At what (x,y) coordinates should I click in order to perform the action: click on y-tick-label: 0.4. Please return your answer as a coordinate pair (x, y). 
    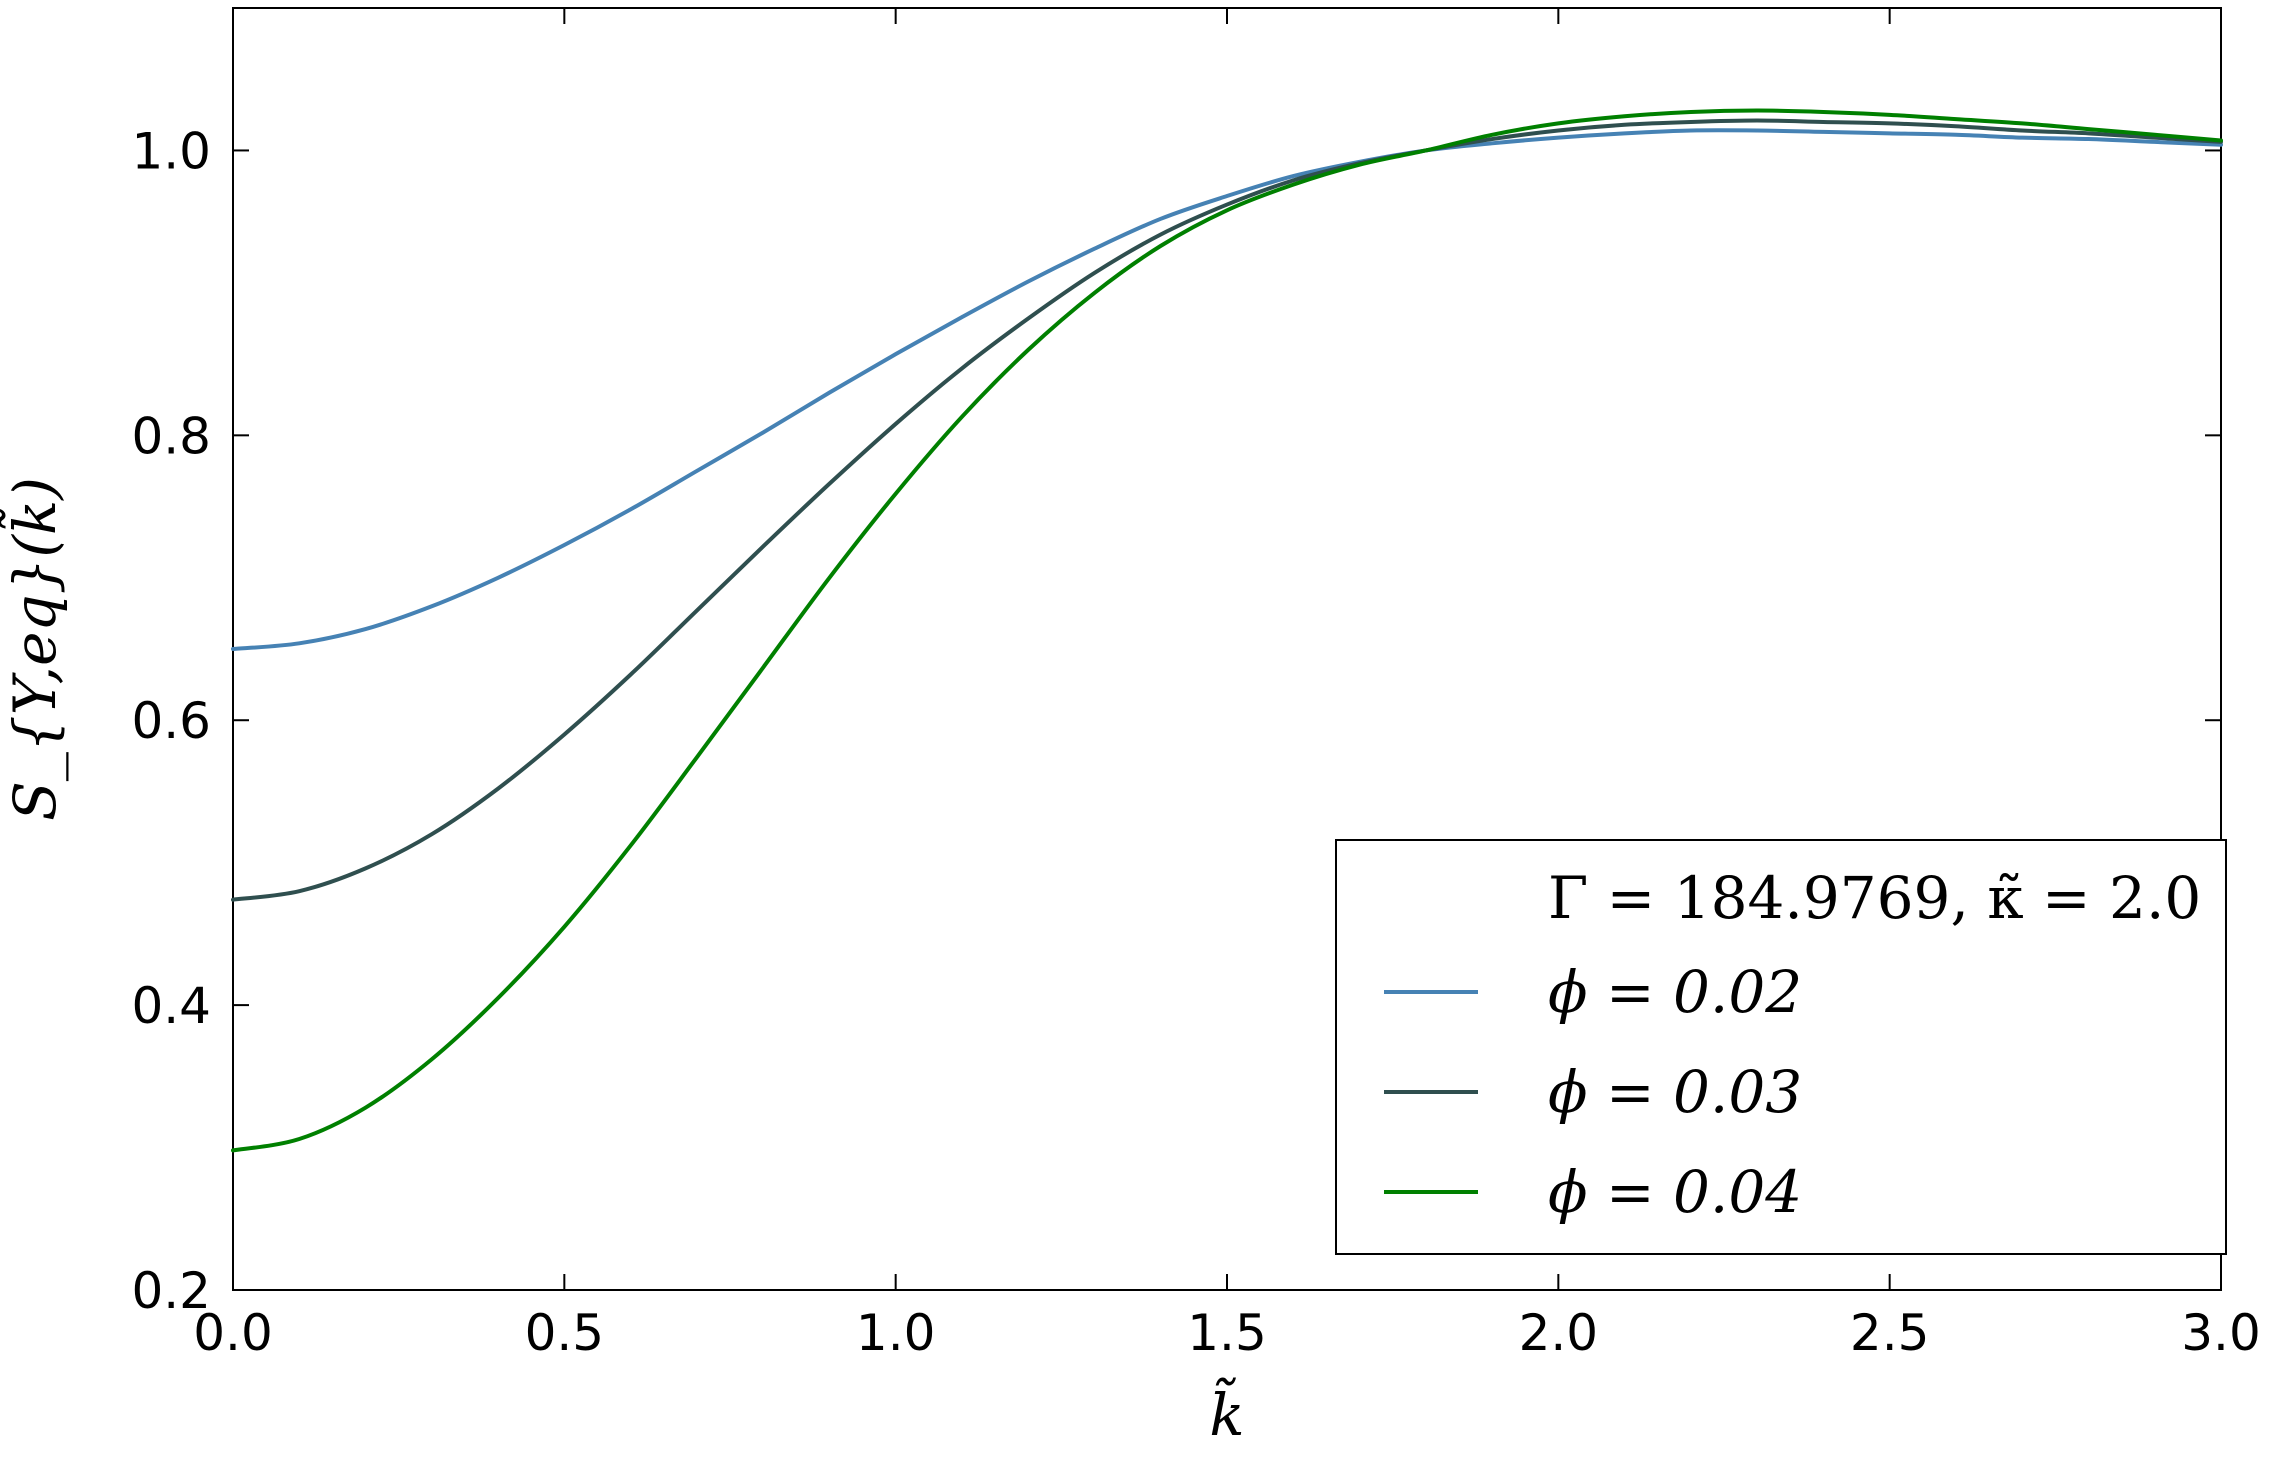
    Looking at the image, I should click on (171, 1006).